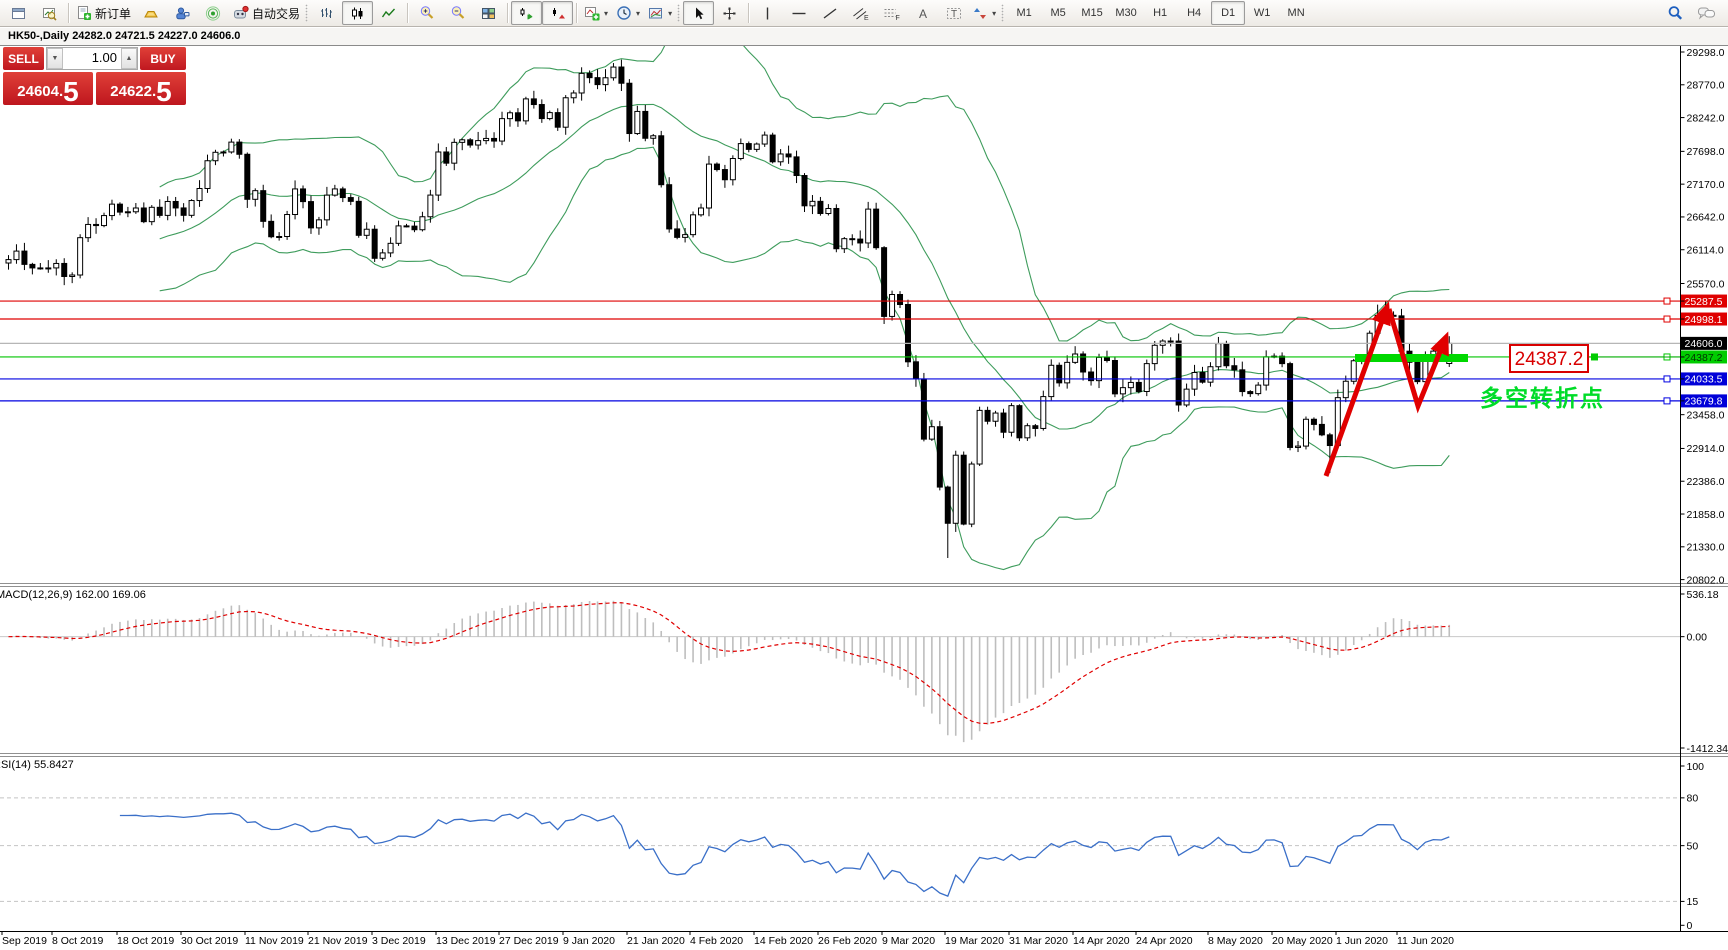  What do you see at coordinates (1693, 846) in the screenshot?
I see `rsi-scale-label: 50` at bounding box center [1693, 846].